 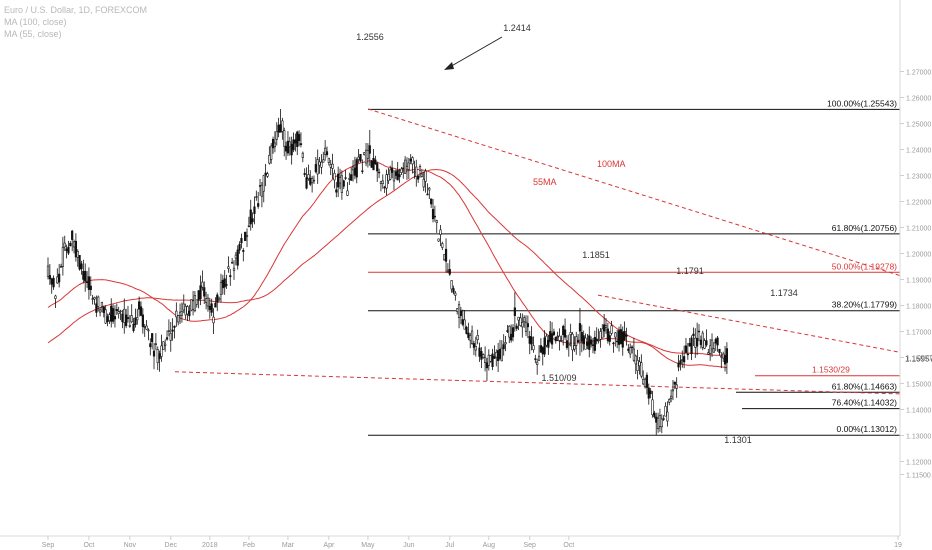 What do you see at coordinates (545, 182) in the screenshot?
I see `ma55-label: 55MA` at bounding box center [545, 182].